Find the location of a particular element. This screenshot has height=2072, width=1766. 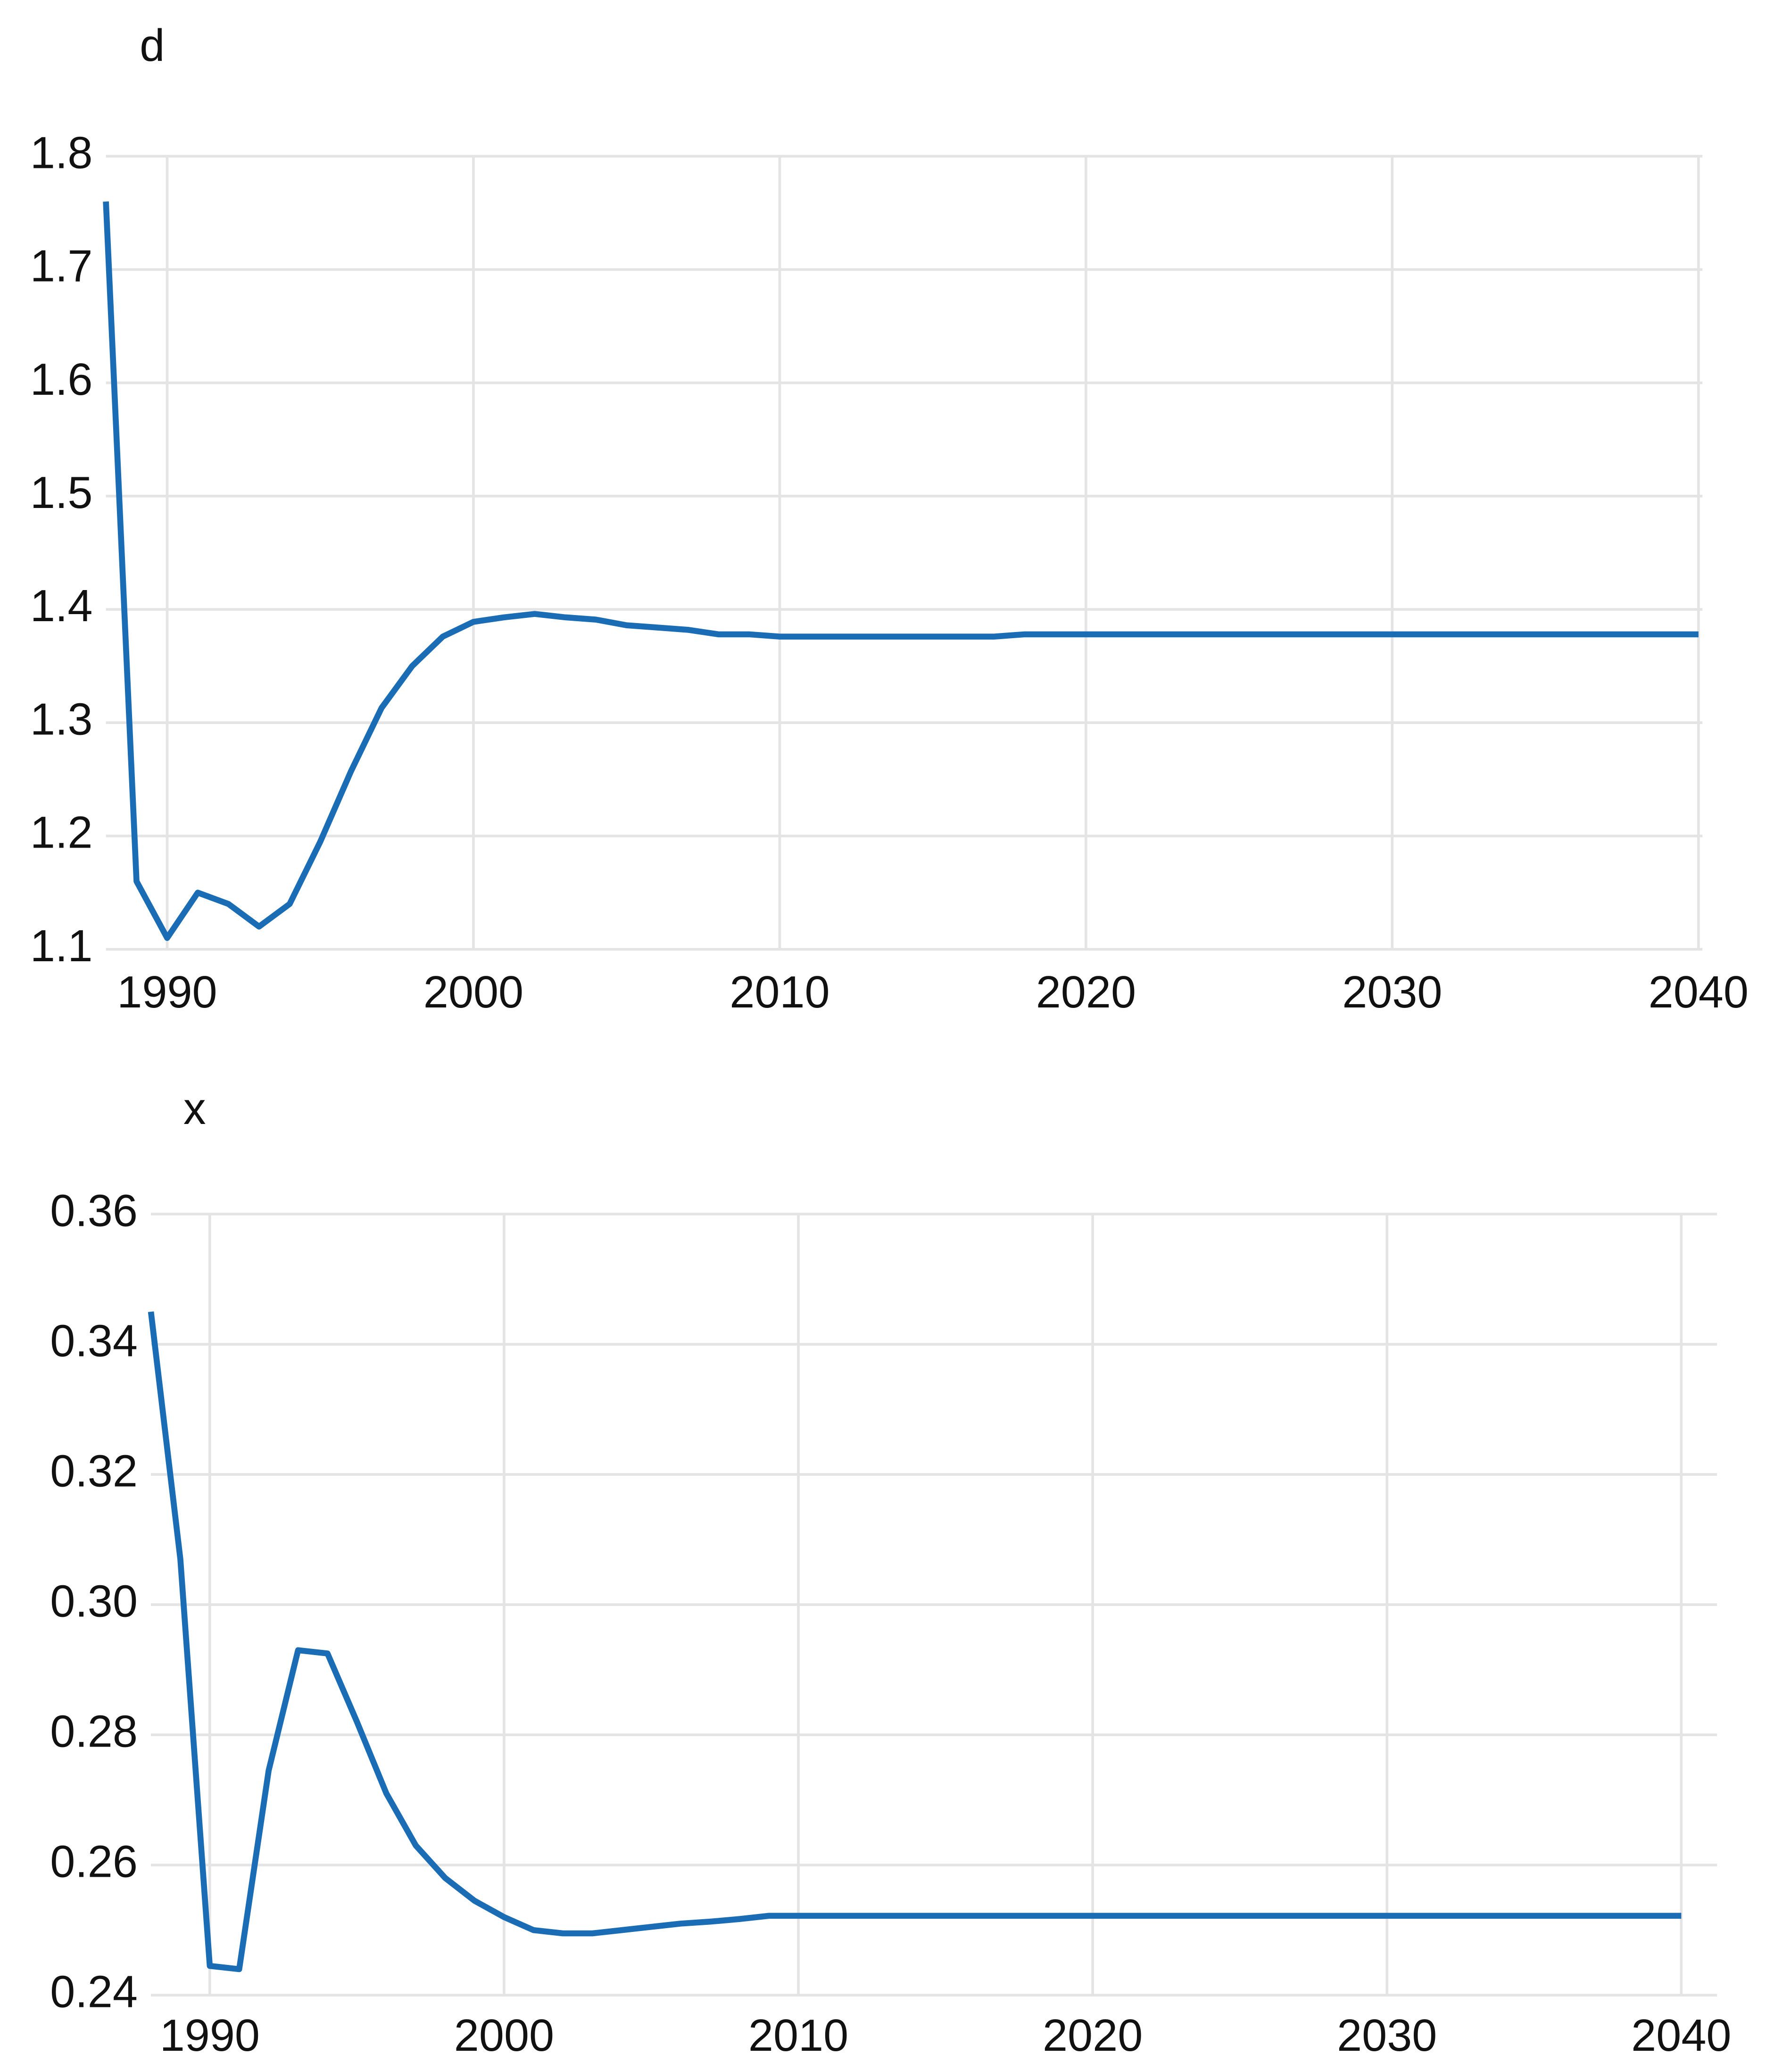

y-tick-label: 0.32 is located at coordinates (94, 1471).